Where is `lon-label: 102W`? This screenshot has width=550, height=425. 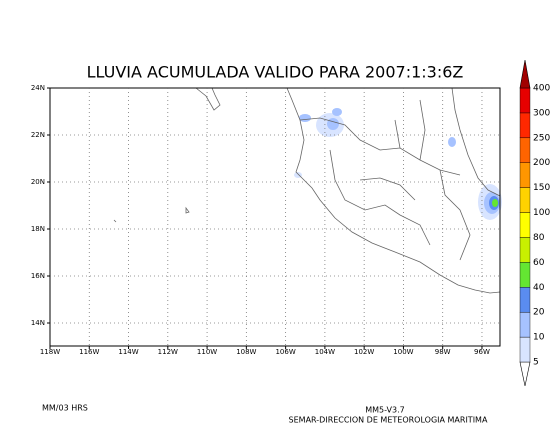 lon-label: 102W is located at coordinates (364, 352).